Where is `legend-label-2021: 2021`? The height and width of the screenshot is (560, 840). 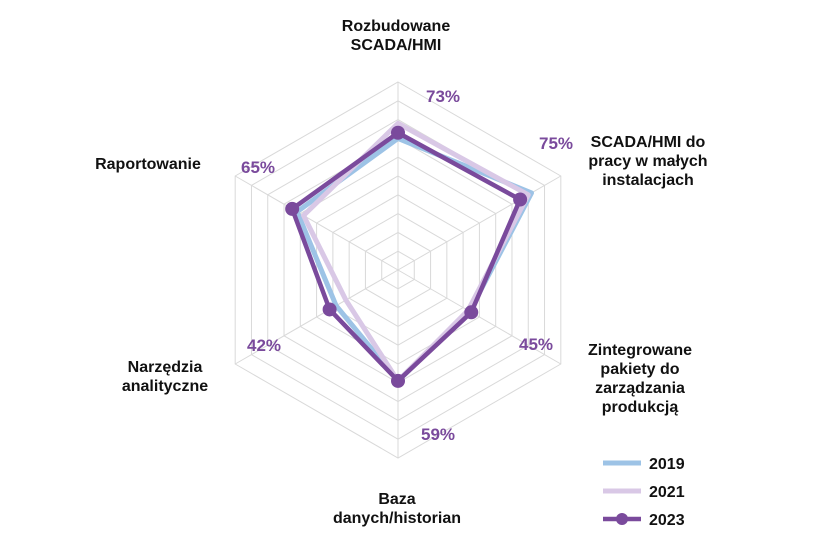
legend-label-2021: 2021 is located at coordinates (667, 492).